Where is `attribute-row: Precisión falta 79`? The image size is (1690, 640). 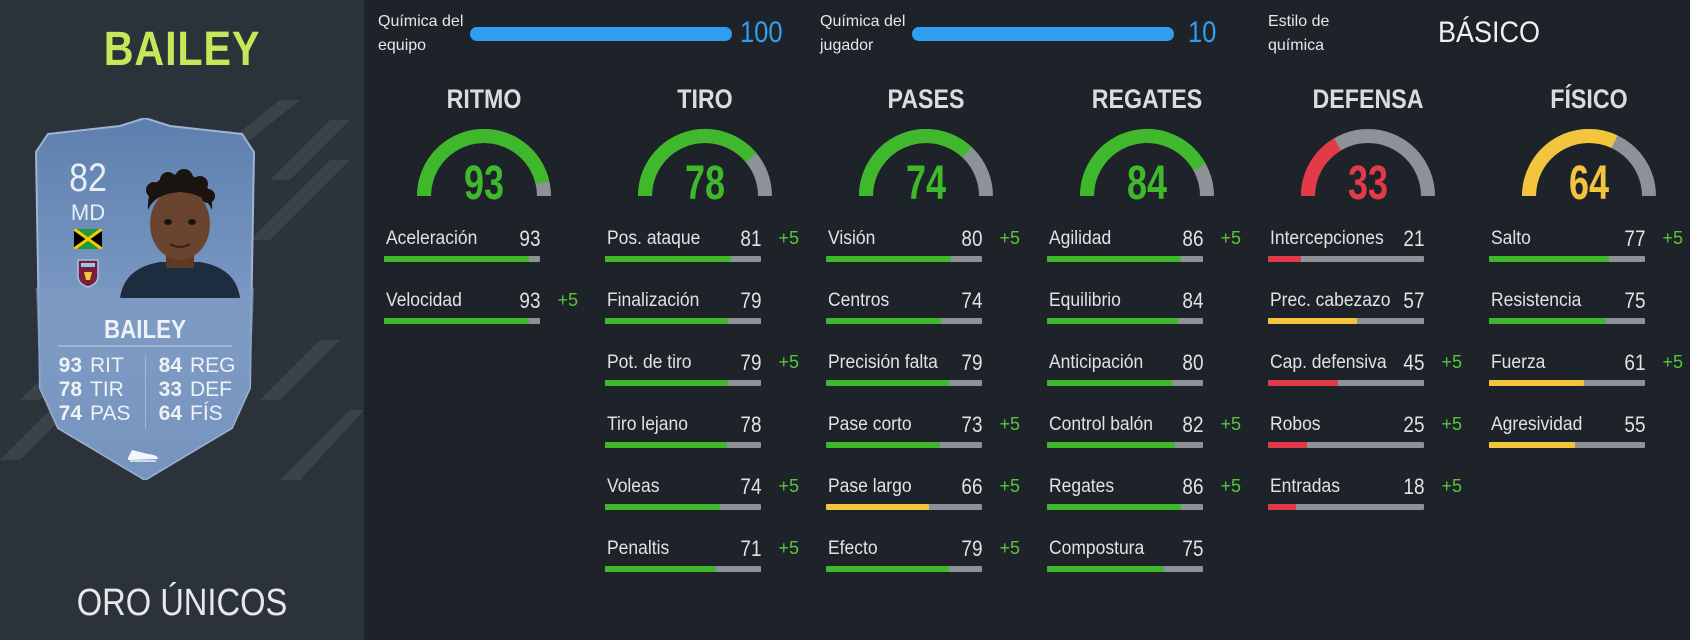
attribute-row: Precisión falta 79 is located at coordinates (926, 382).